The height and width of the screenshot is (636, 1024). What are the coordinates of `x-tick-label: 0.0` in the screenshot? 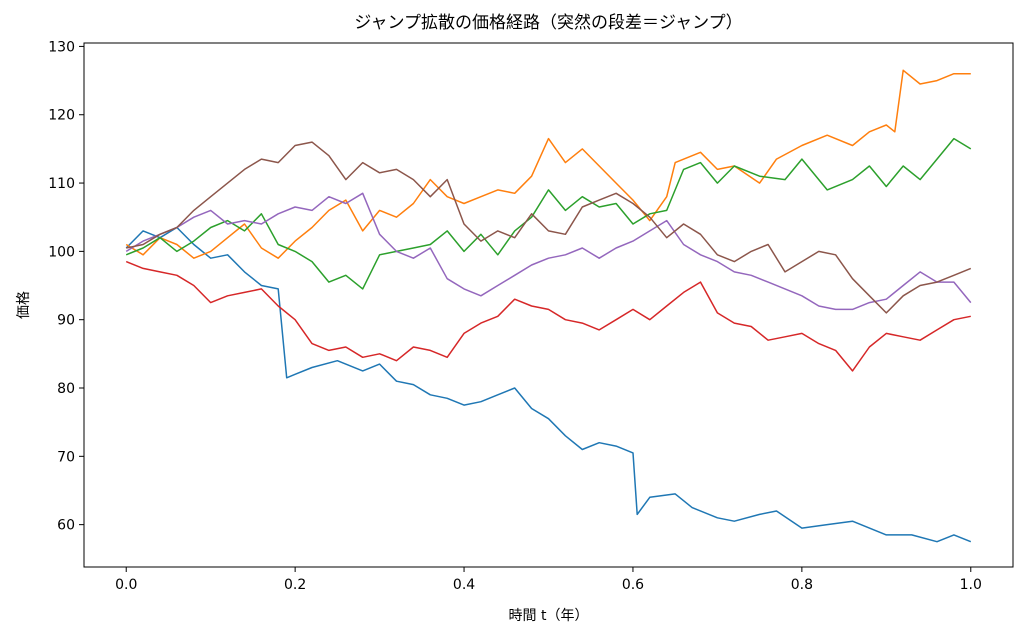 It's located at (126, 585).